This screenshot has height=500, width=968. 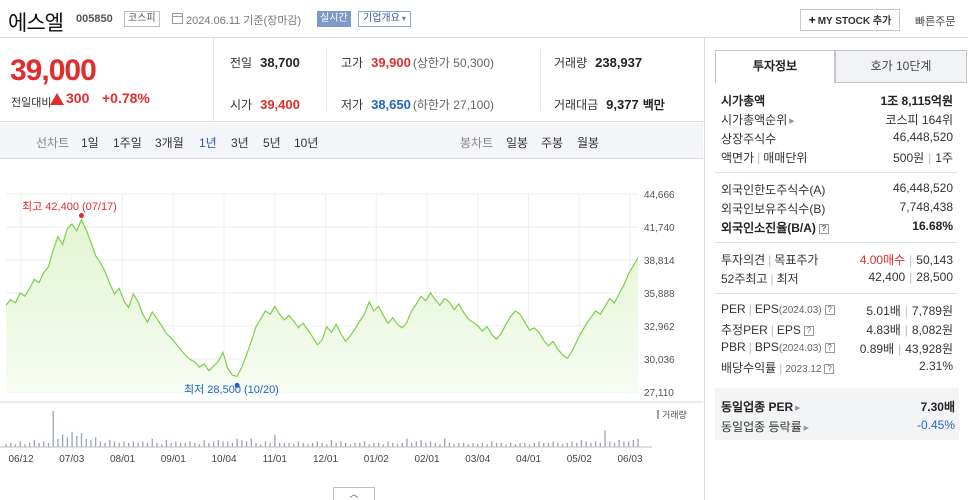 What do you see at coordinates (223, 459) in the screenshot?
I see `x-tick-label: 10/04` at bounding box center [223, 459].